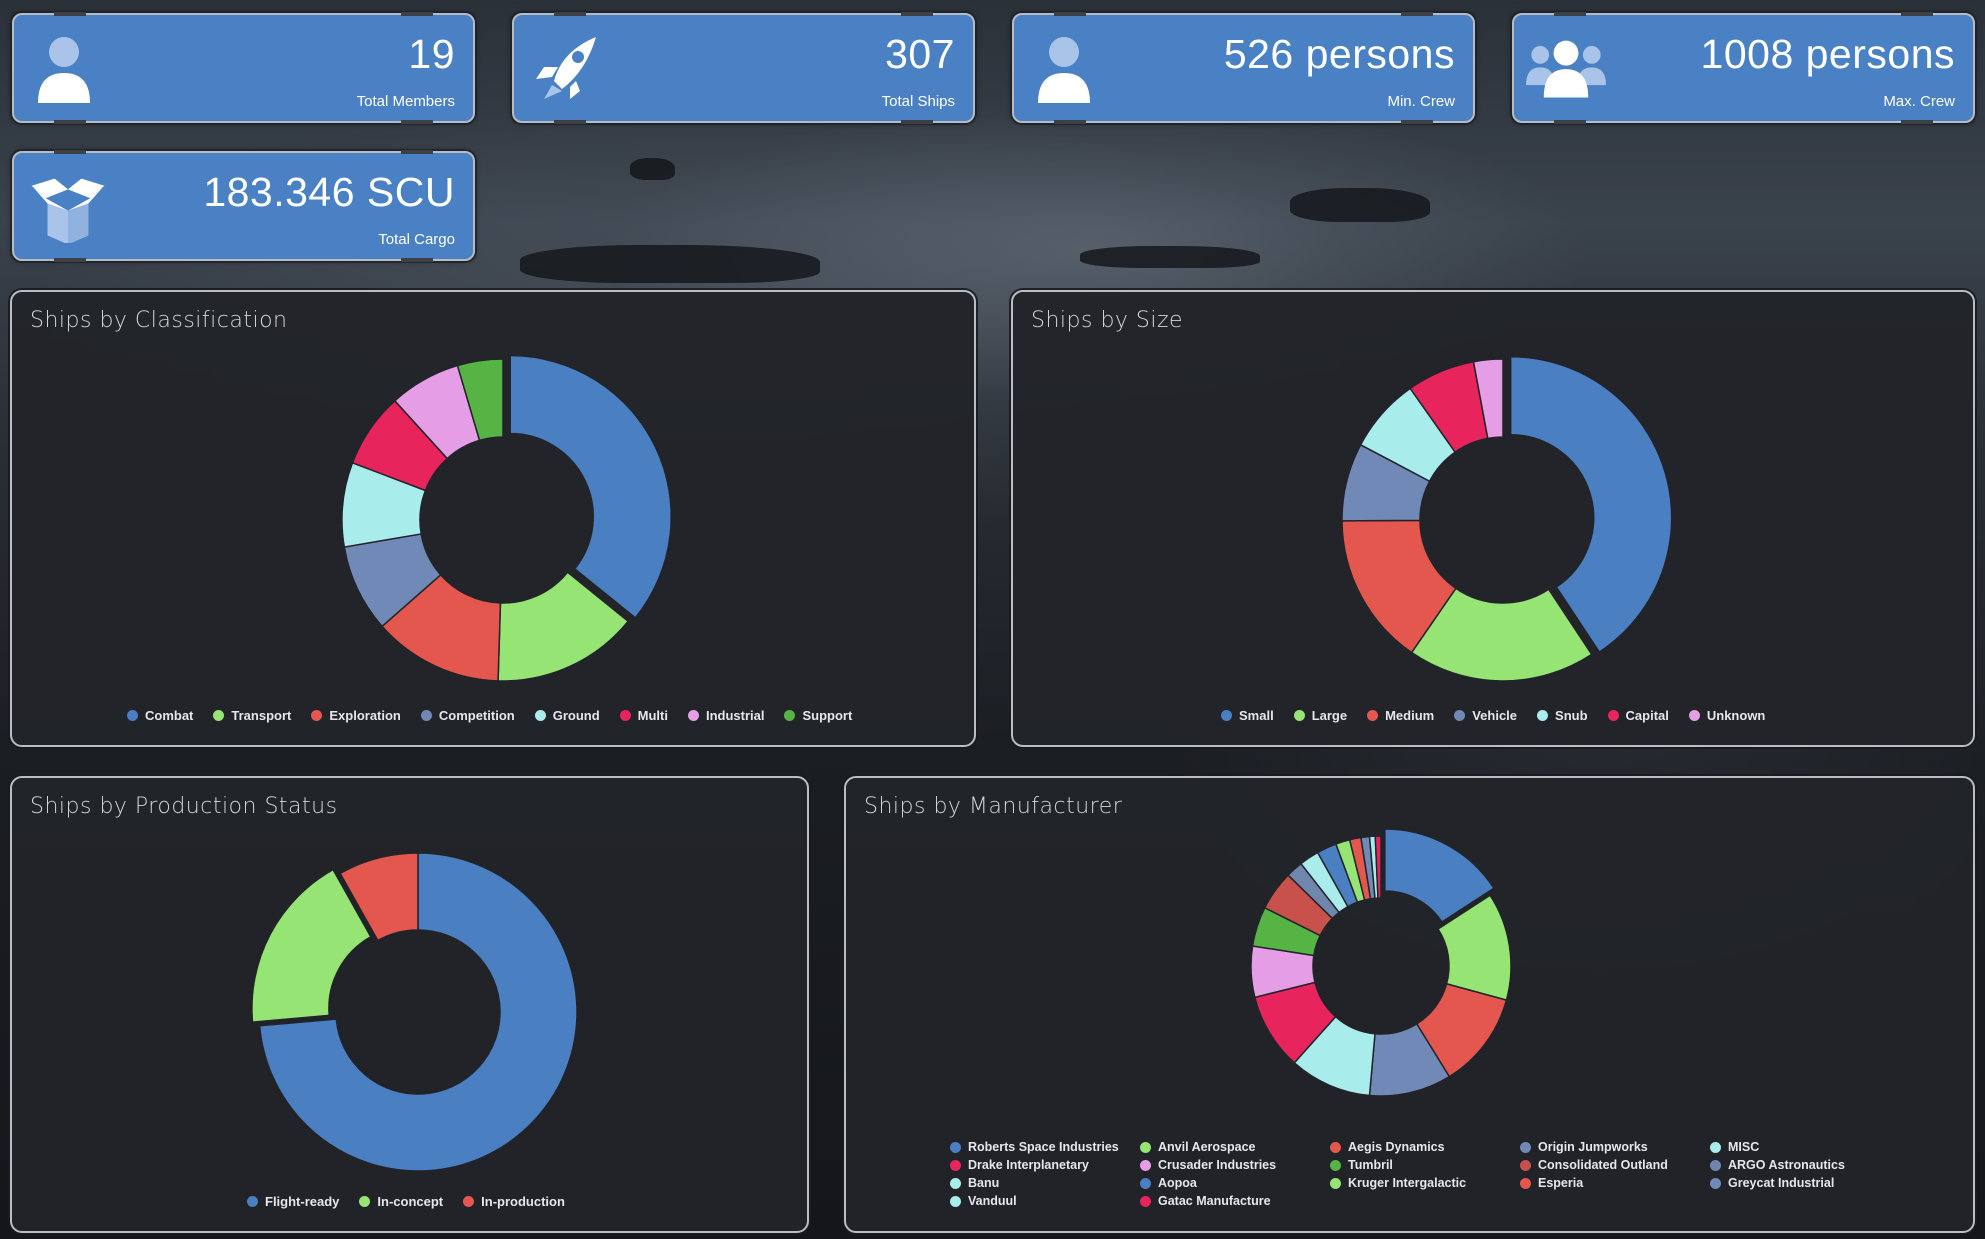 This screenshot has height=1239, width=1985. What do you see at coordinates (1235, 1183) in the screenshot?
I see `legend-item: Aopoa` at bounding box center [1235, 1183].